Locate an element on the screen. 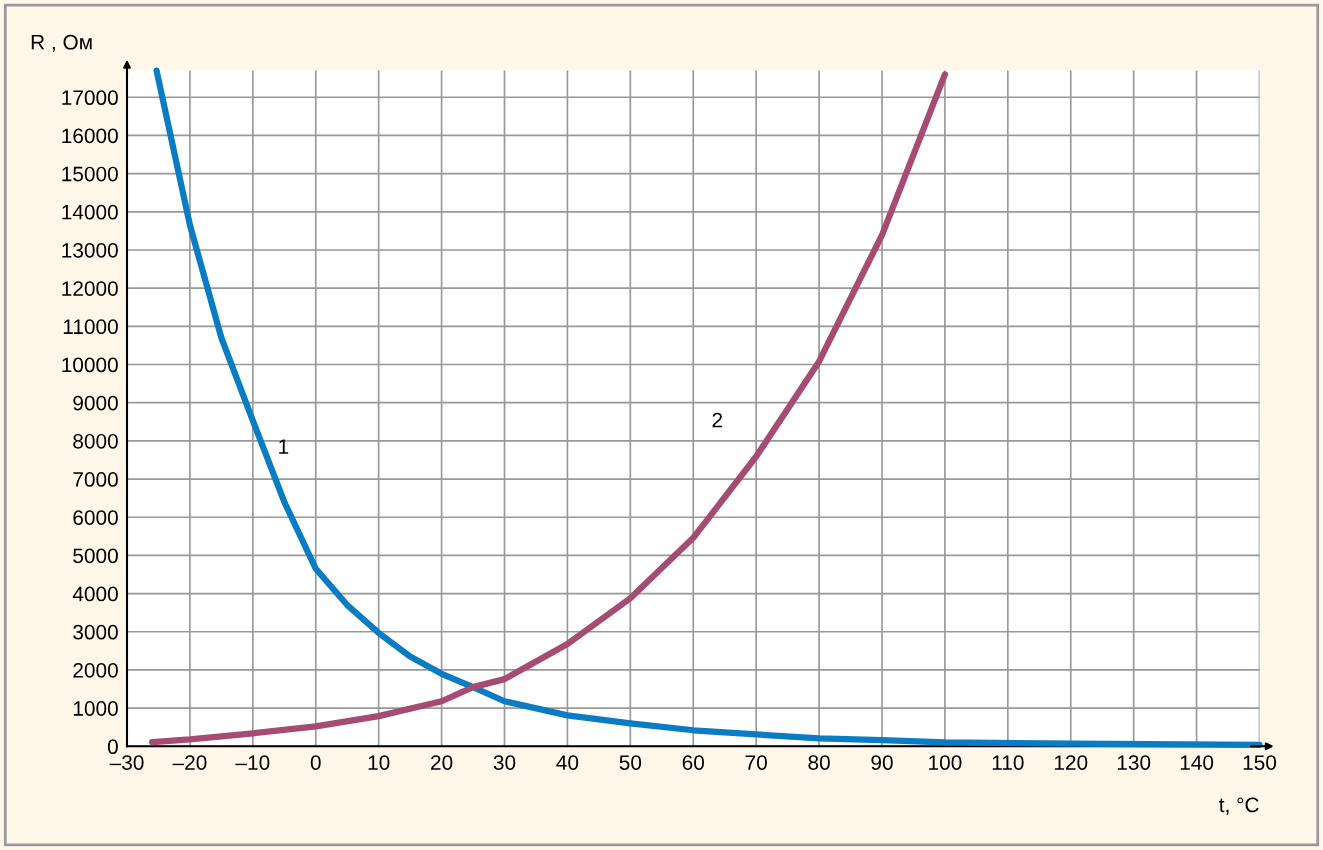 The image size is (1323, 850). y-tick-label: 10000 is located at coordinates (90, 365).